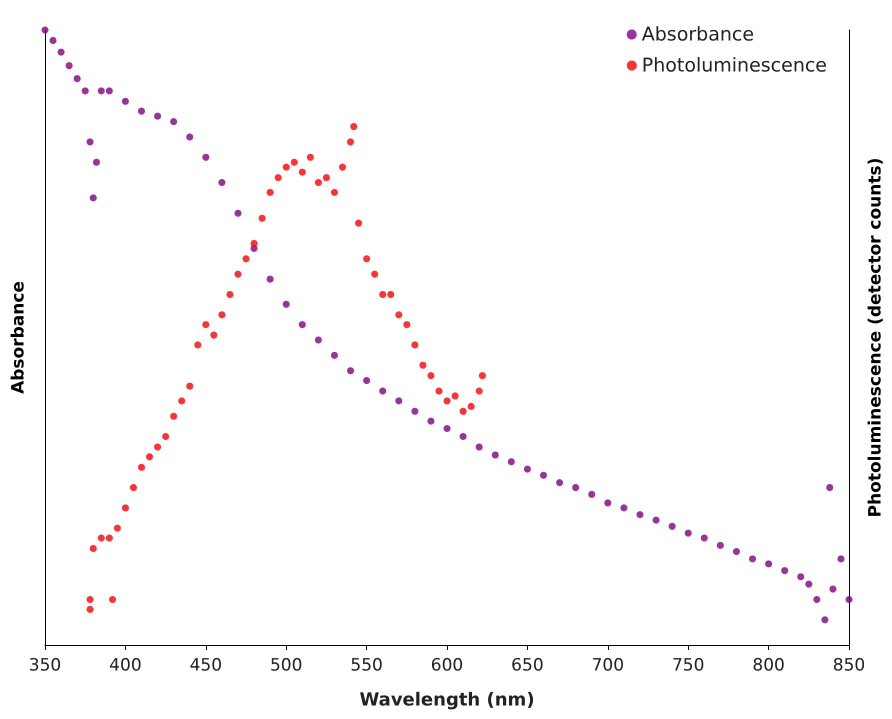 The image size is (892, 719). What do you see at coordinates (688, 666) in the screenshot?
I see `x-tick-label: 750` at bounding box center [688, 666].